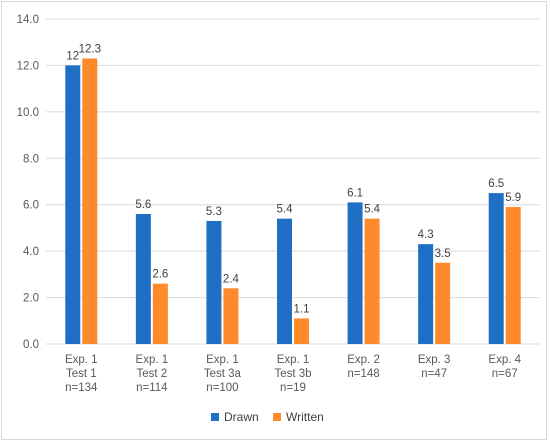  Describe the element at coordinates (426, 235) in the screenshot. I see `data-label-drawn-5: 4.3` at that location.